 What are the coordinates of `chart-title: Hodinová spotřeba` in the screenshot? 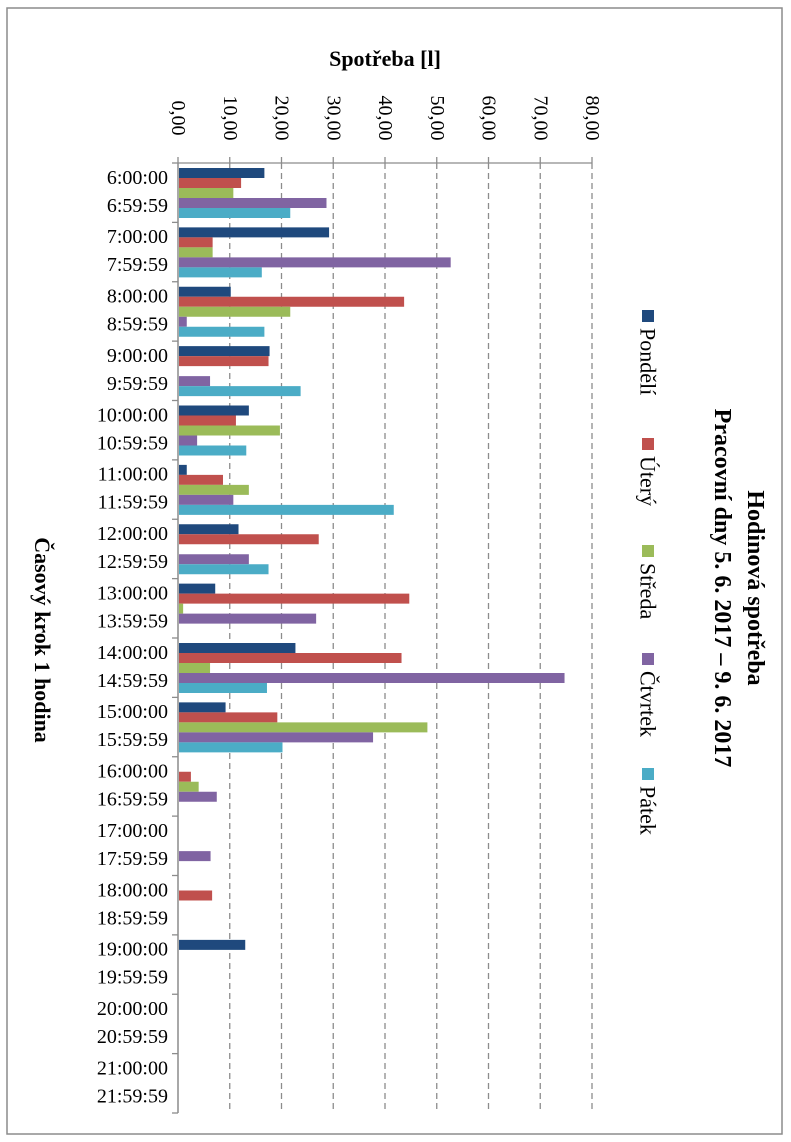 It's located at (755, 587).